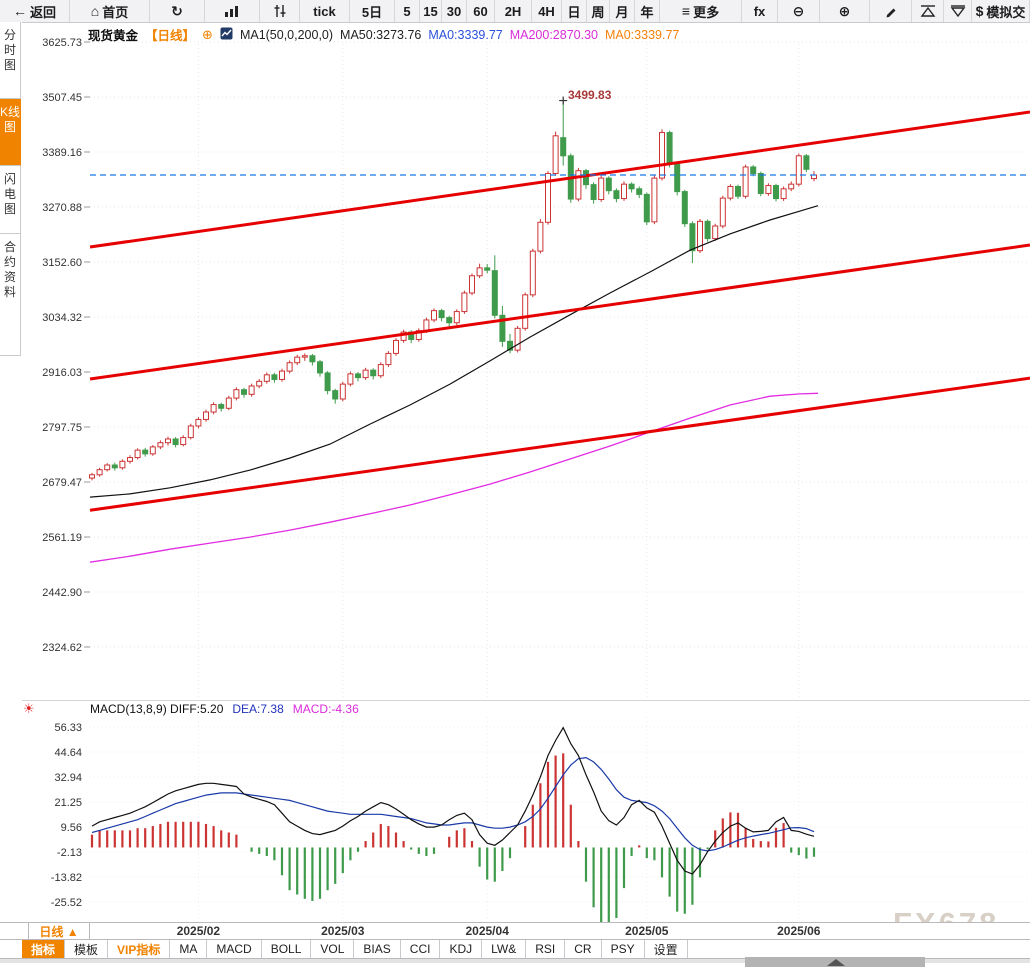 The image size is (1030, 967). What do you see at coordinates (760, 11) in the screenshot?
I see `indicator-fx-button: fx` at bounding box center [760, 11].